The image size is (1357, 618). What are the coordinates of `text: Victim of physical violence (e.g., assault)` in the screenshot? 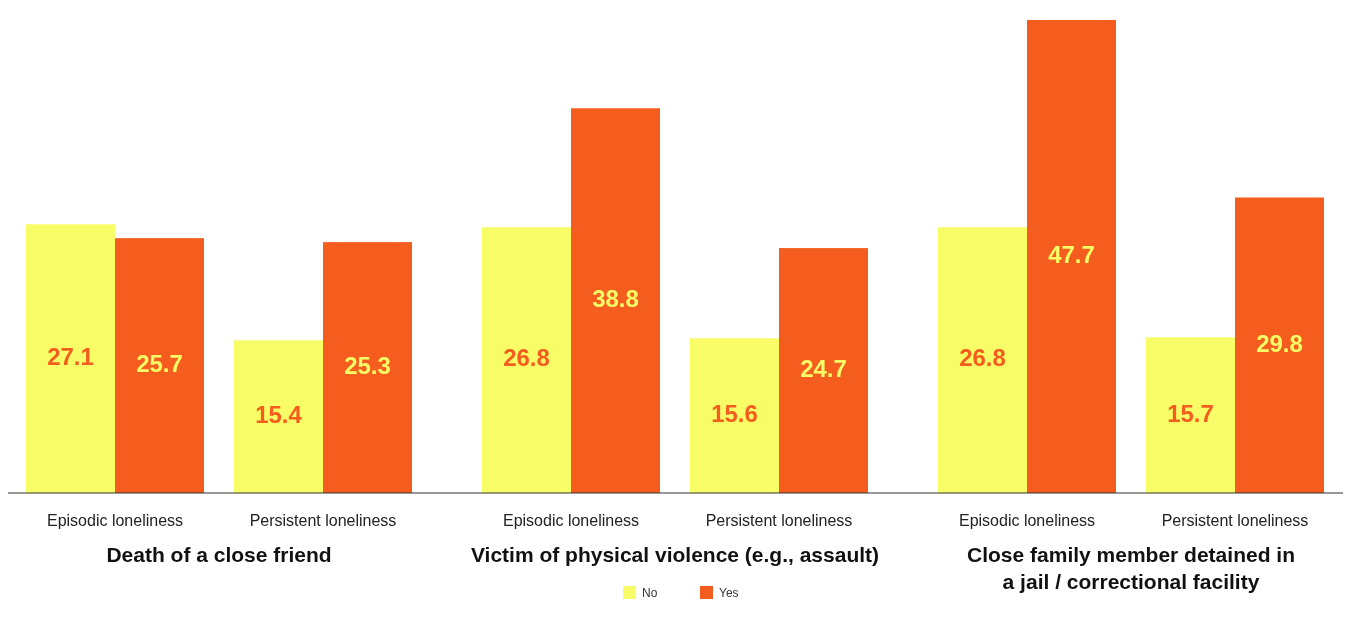 It's located at (675, 554).